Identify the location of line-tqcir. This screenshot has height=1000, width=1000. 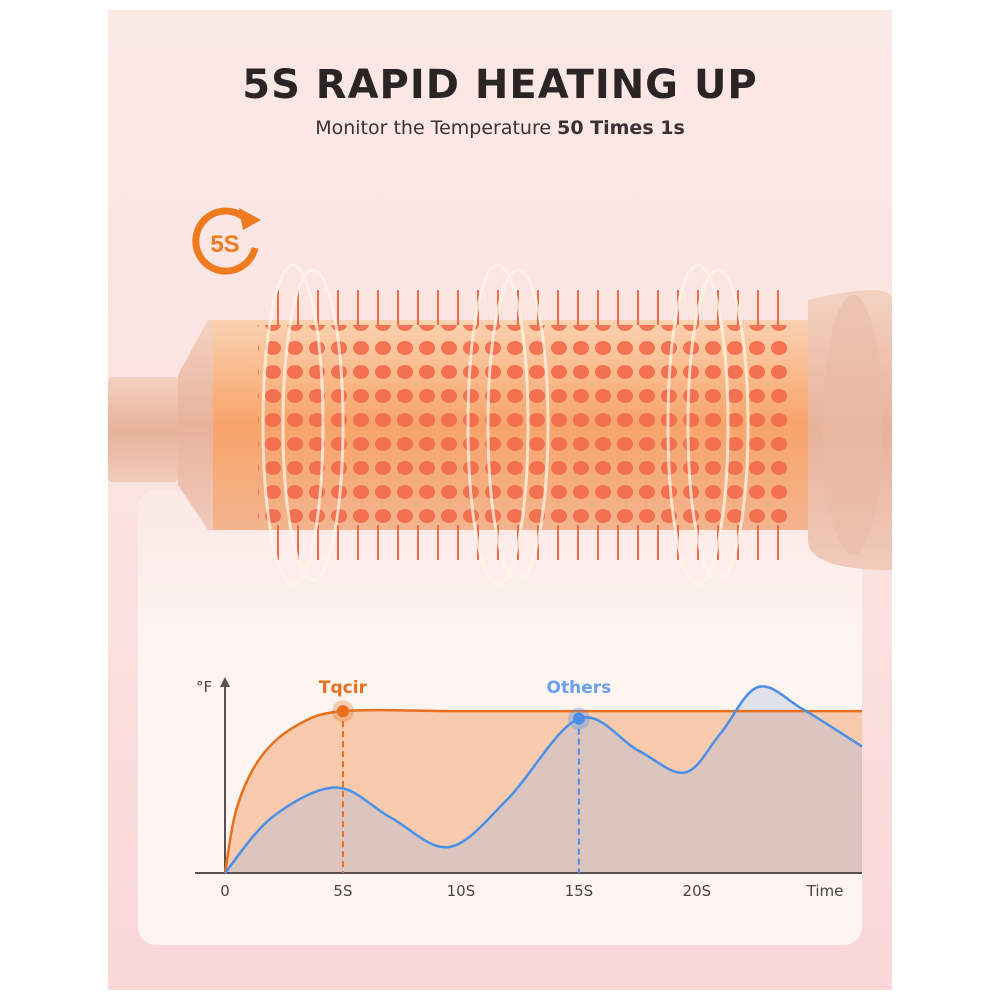
(542, 791).